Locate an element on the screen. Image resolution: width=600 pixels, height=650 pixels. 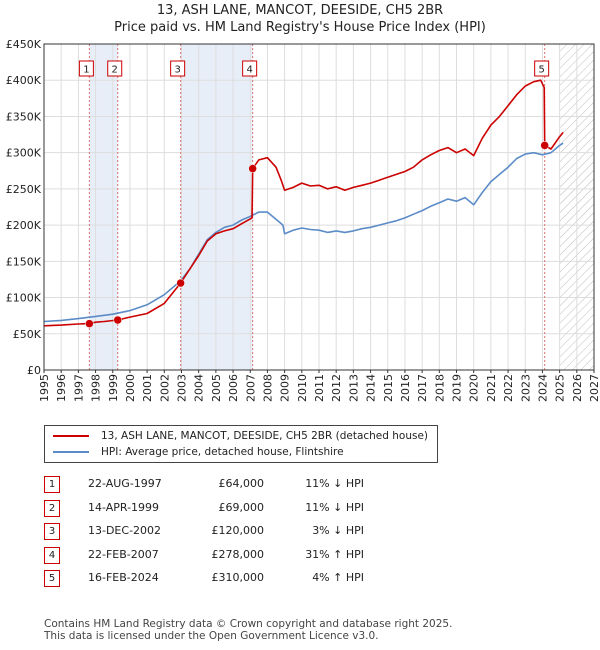
y-tick-label: £400K is located at coordinates (24, 80).